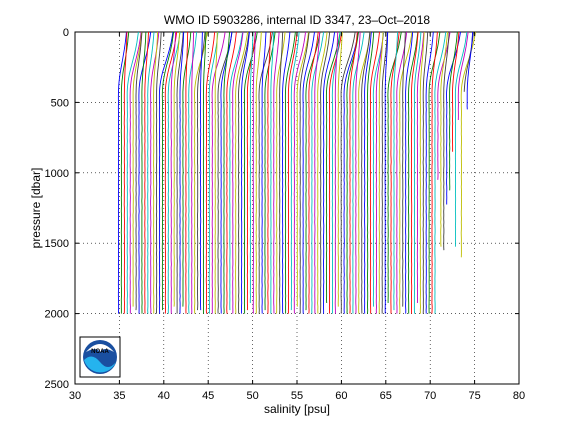 Image resolution: width=576 pixels, height=432 pixels. Describe the element at coordinates (519, 396) in the screenshot. I see `x-tick-label: 80` at that location.